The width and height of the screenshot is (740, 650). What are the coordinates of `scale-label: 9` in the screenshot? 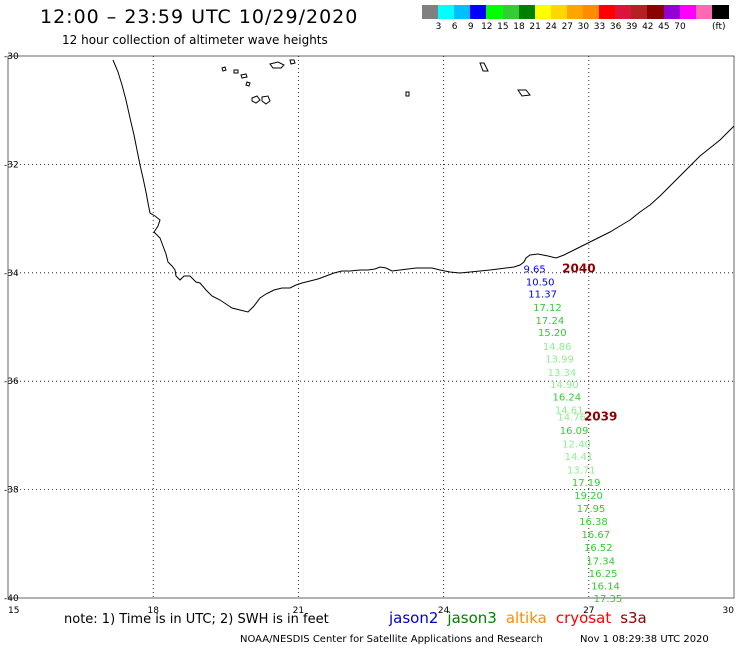 It's located at (470, 27).